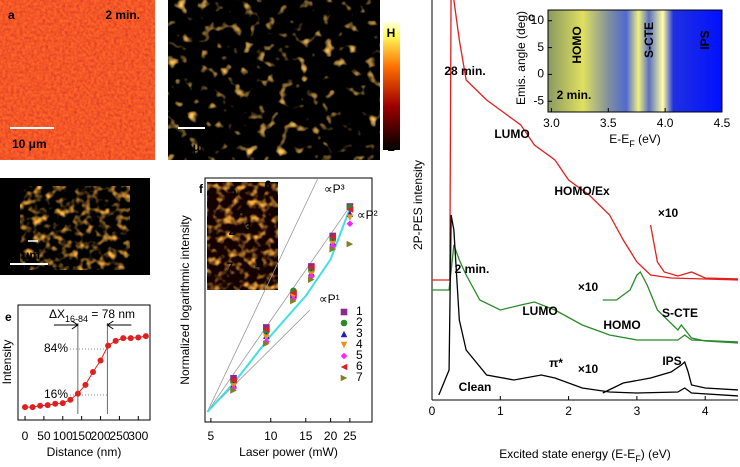  Describe the element at coordinates (656, 454) in the screenshot. I see `label-part: ) (eV)` at that location.